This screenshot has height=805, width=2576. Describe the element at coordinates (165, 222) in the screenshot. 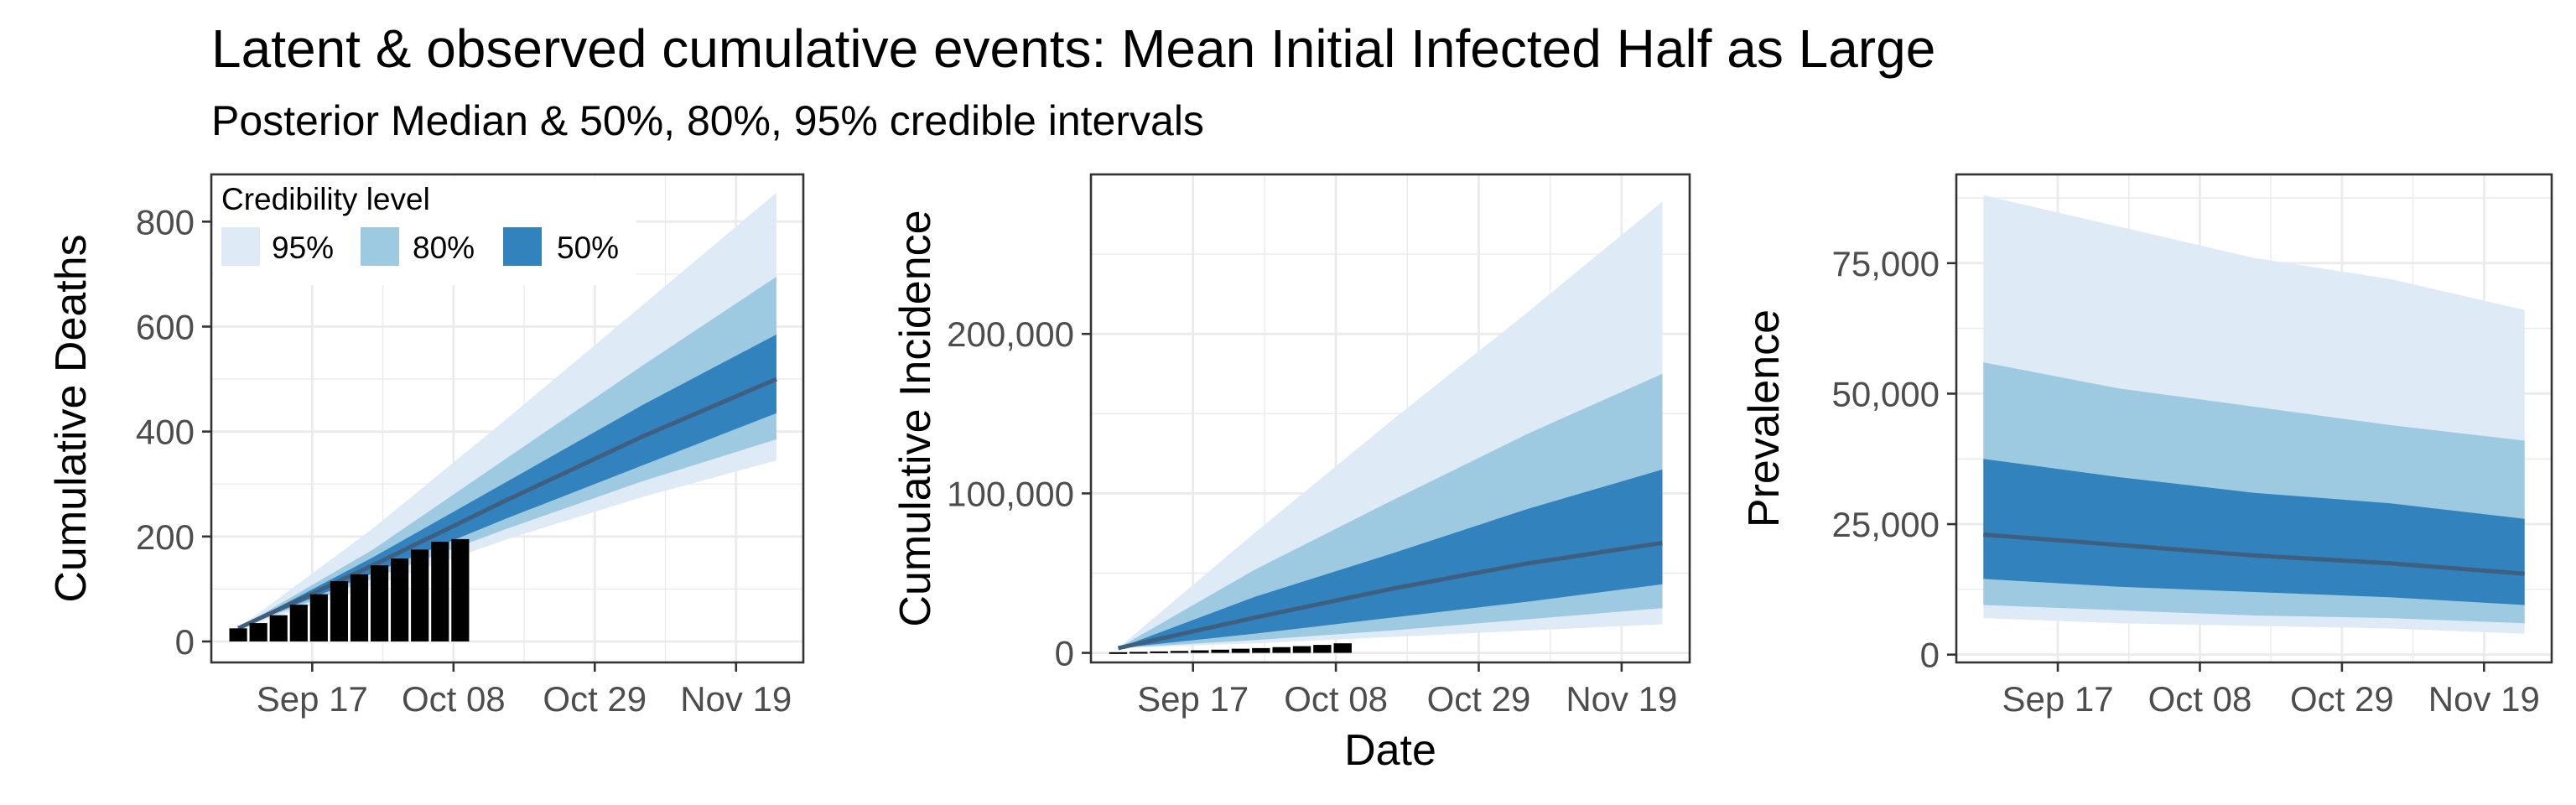

I see `y-tick-label: 800` at that location.